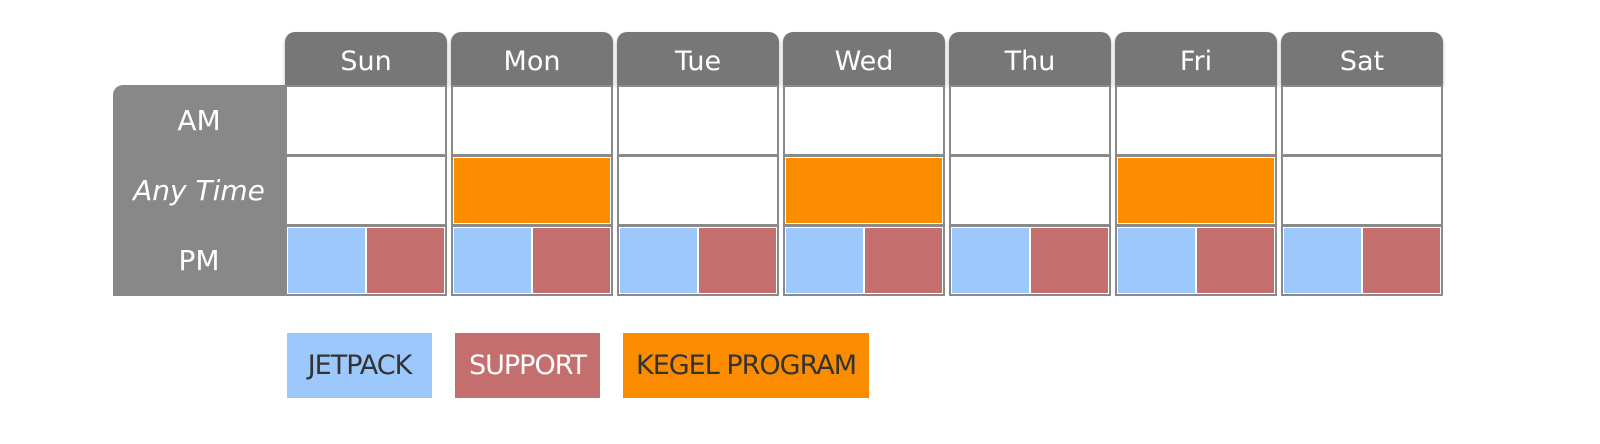 The height and width of the screenshot is (444, 1600). Describe the element at coordinates (527, 365) in the screenshot. I see `legend-item: SUPPORT` at that location.